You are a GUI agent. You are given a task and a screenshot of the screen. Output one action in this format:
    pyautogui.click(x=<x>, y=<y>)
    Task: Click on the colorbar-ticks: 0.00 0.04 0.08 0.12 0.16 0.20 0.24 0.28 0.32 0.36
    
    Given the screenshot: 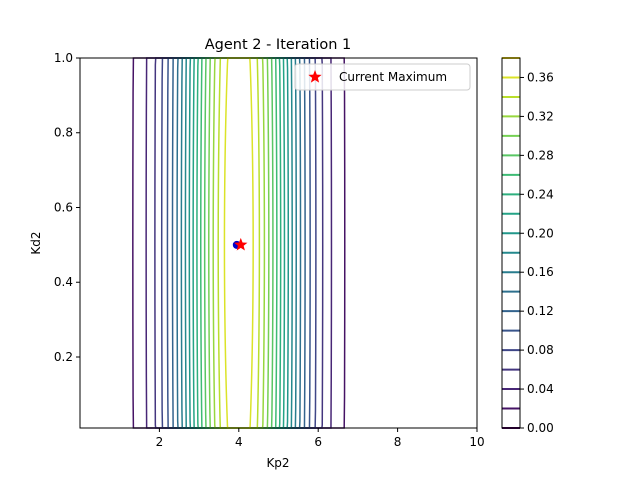 What is the action you would take?
    pyautogui.click(x=537, y=252)
    